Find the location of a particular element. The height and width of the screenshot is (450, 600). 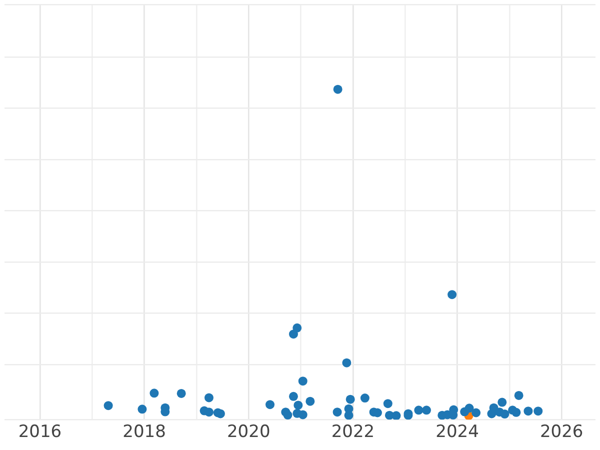

x-tick-label: 2026 is located at coordinates (562, 432).